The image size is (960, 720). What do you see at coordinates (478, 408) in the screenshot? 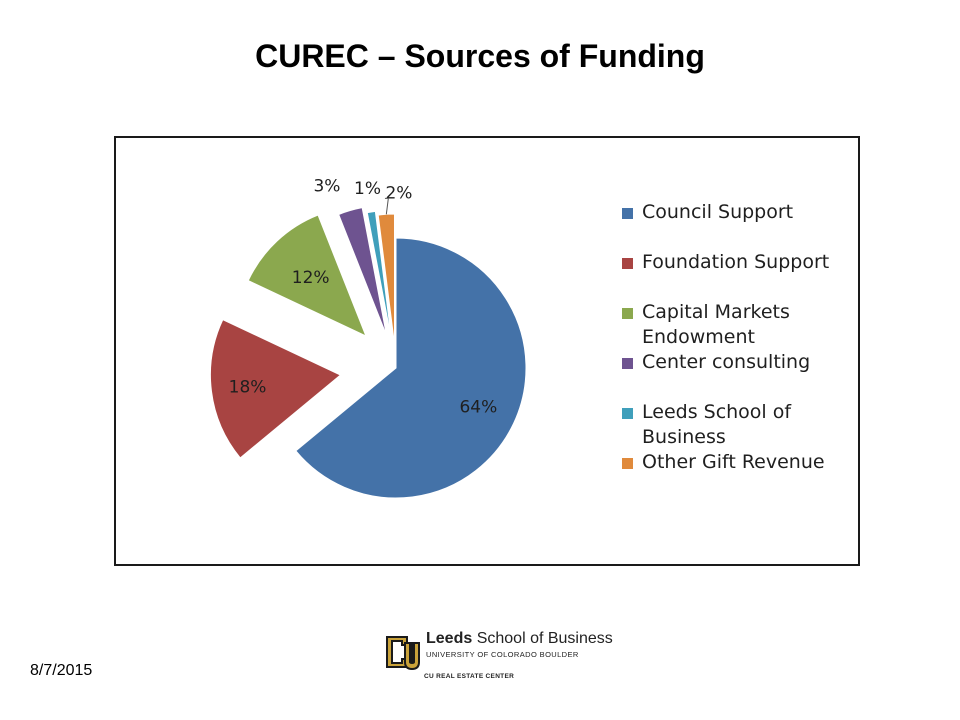
I see `data-label-council-support: 64%` at bounding box center [478, 408].